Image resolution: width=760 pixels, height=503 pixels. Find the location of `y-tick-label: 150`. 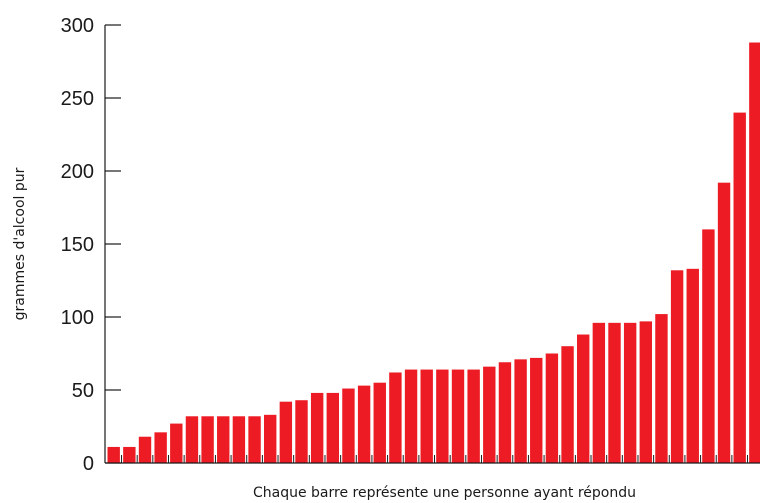

y-tick-label: 150 is located at coordinates (77, 245).